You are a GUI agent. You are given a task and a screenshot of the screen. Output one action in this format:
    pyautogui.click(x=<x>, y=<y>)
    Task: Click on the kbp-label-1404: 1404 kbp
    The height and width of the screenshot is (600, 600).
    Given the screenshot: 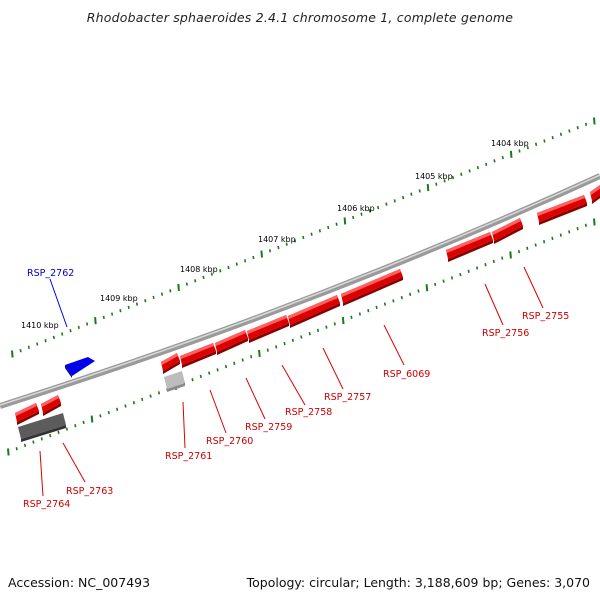 What is the action you would take?
    pyautogui.click(x=510, y=143)
    